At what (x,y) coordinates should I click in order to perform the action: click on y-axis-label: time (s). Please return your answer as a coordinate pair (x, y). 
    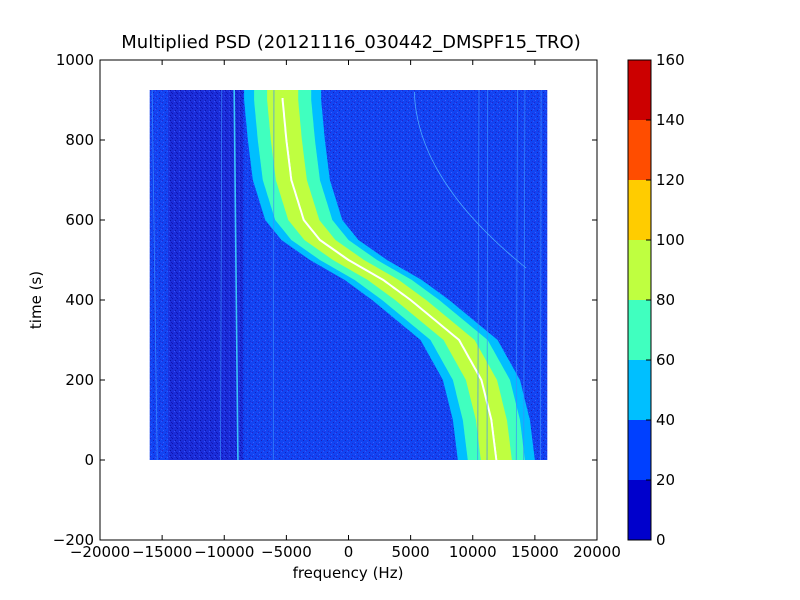
    Looking at the image, I should click on (36, 300).